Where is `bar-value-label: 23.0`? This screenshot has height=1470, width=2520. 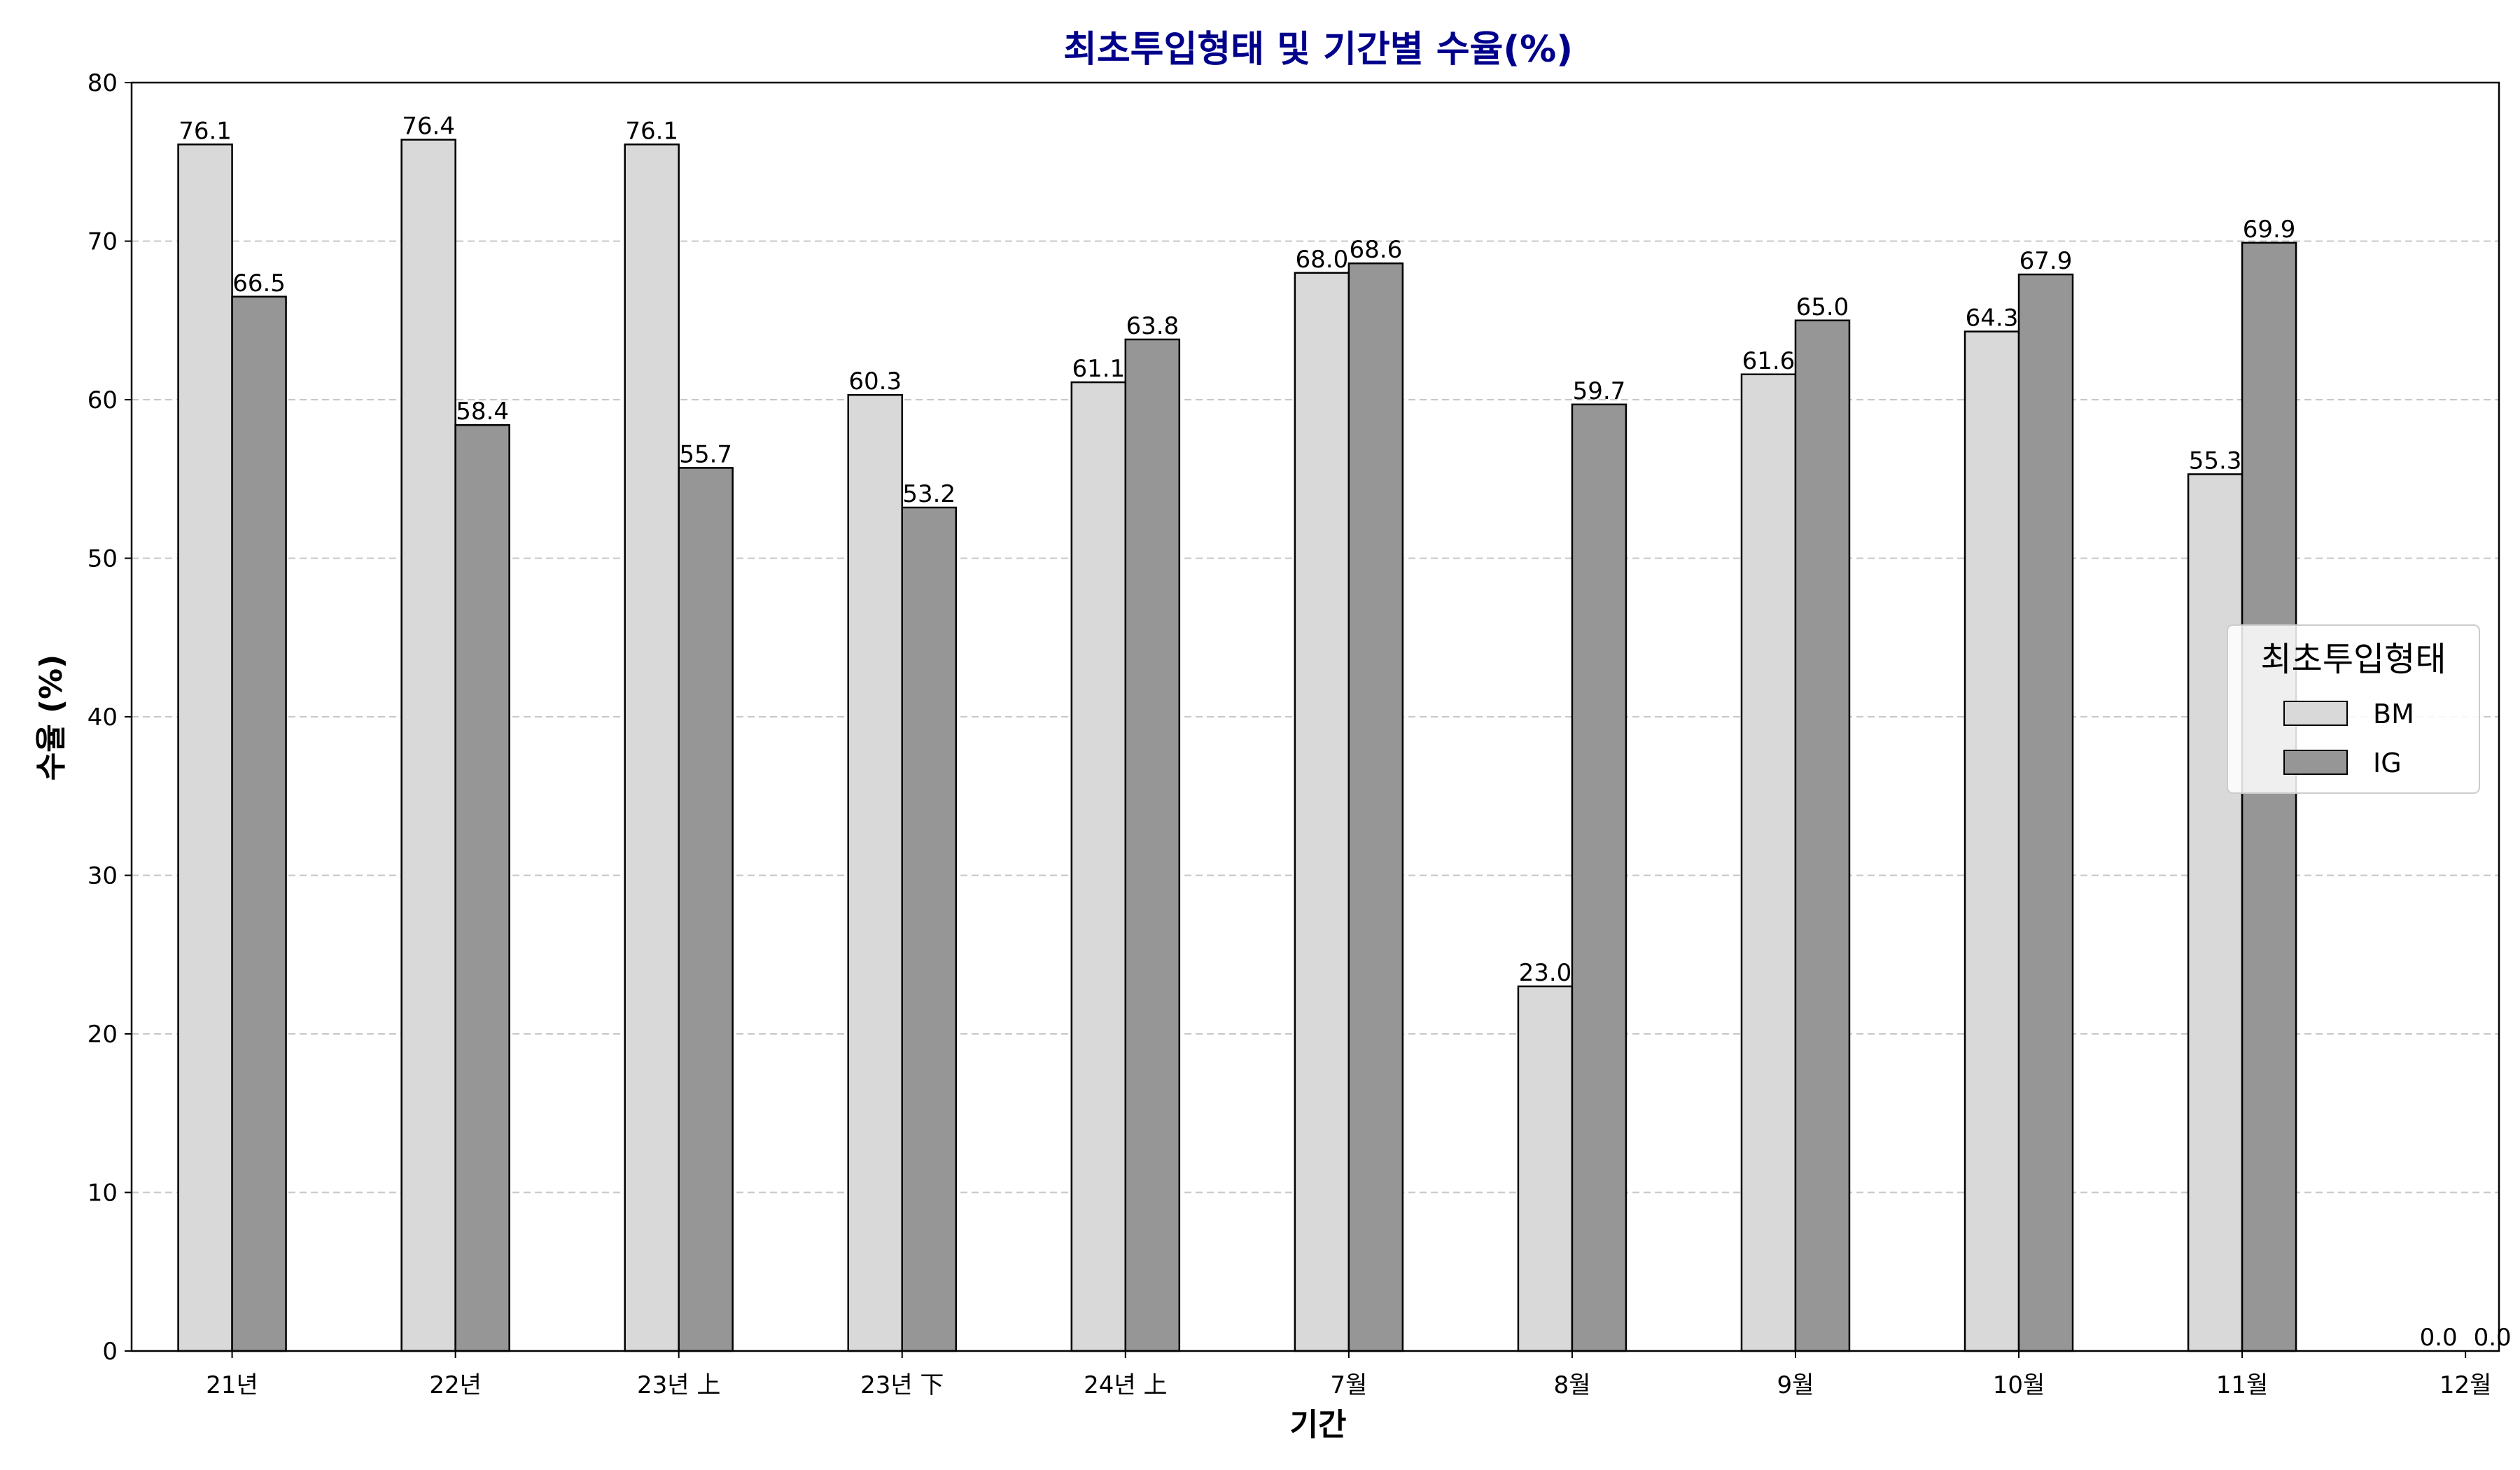 bar-value-label: 23.0 is located at coordinates (1545, 973).